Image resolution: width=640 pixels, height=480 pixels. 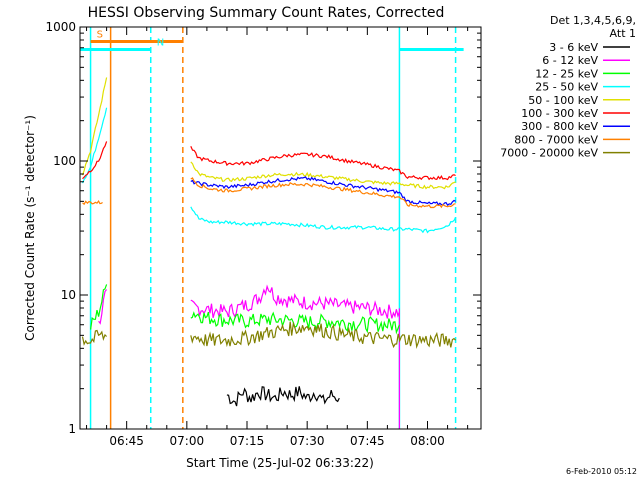 I want to click on legend-label: 25 - 50 keV, so click(x=566, y=87).